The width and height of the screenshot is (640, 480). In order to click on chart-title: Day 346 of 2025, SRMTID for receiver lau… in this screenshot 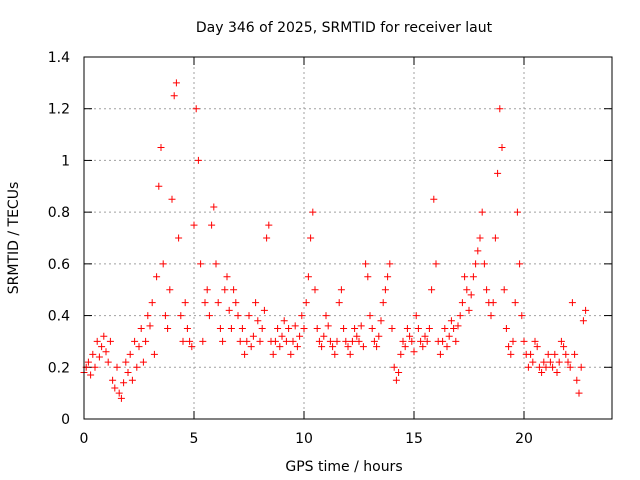, I will do `click(344, 28)`.